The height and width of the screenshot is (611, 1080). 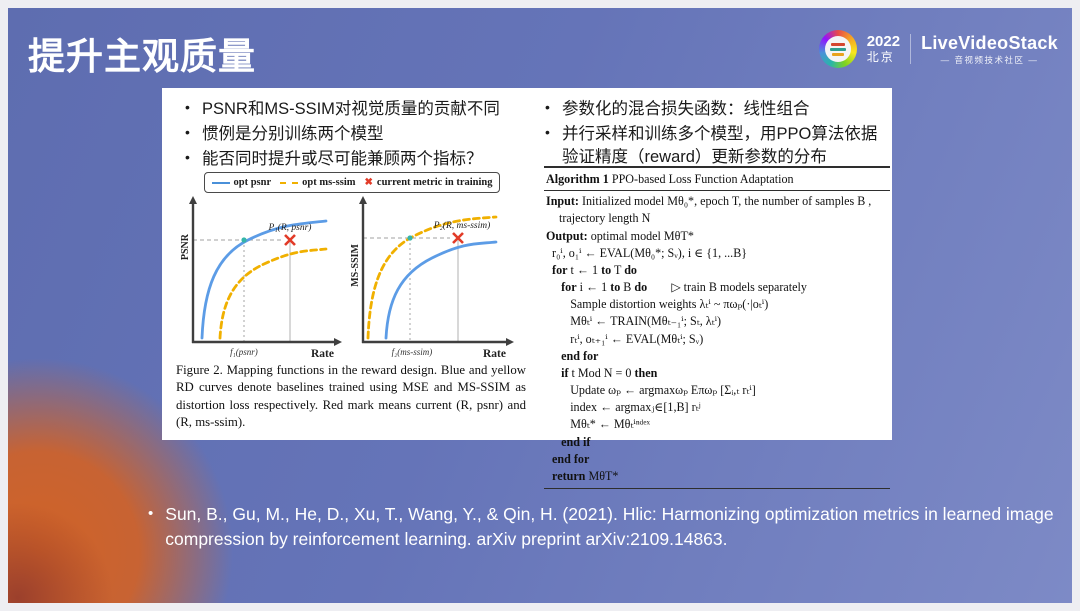 What do you see at coordinates (911, 49) in the screenshot?
I see `brand-divider` at bounding box center [911, 49].